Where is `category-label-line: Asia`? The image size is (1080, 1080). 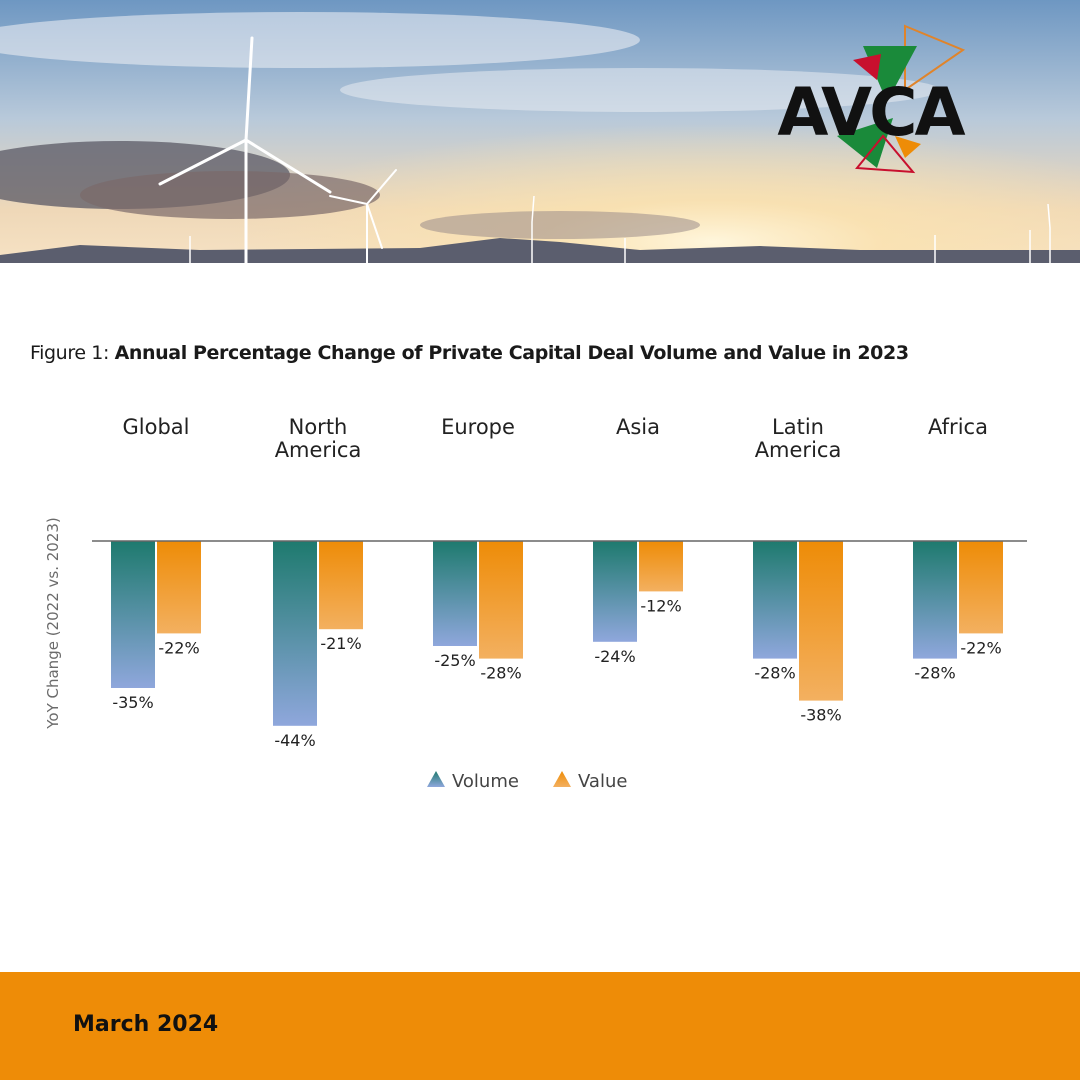
category-label-line: Asia is located at coordinates (638, 427).